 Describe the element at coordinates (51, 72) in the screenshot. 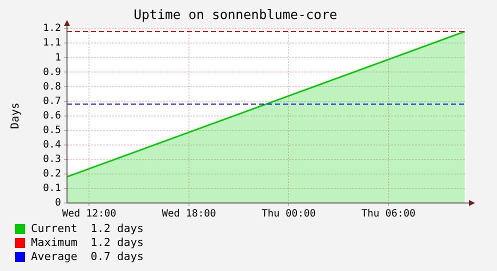

I see `y-tick-label: 0.9` at that location.